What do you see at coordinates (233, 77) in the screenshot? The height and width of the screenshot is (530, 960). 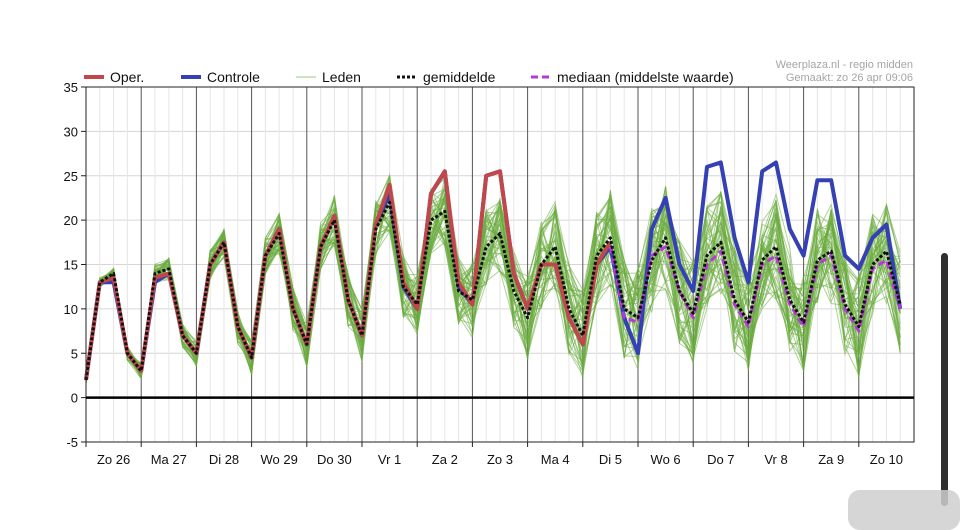 I see `legend-label-controle: Controle` at bounding box center [233, 77].